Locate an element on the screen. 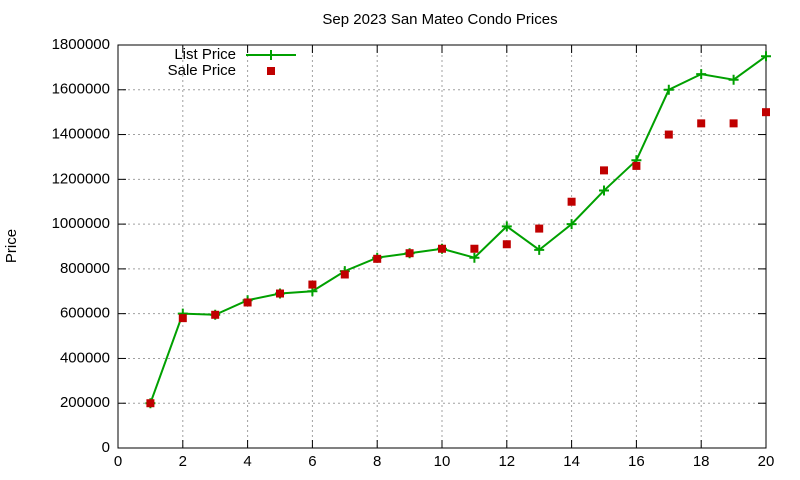 Image resolution: width=800 pixels, height=480 pixels. x-tick-label: 0 is located at coordinates (118, 461).